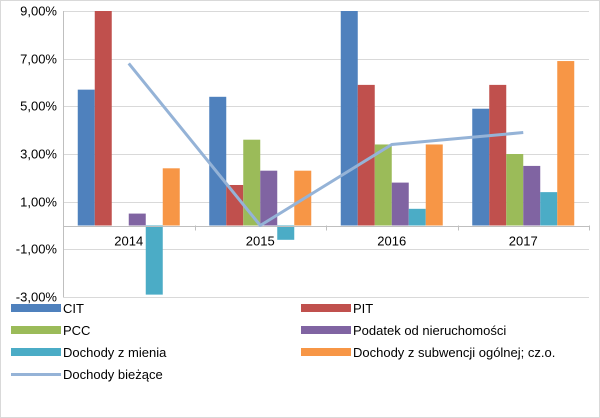  Describe the element at coordinates (38, 11) in the screenshot. I see `y-tick-label: 9,00%` at that location.